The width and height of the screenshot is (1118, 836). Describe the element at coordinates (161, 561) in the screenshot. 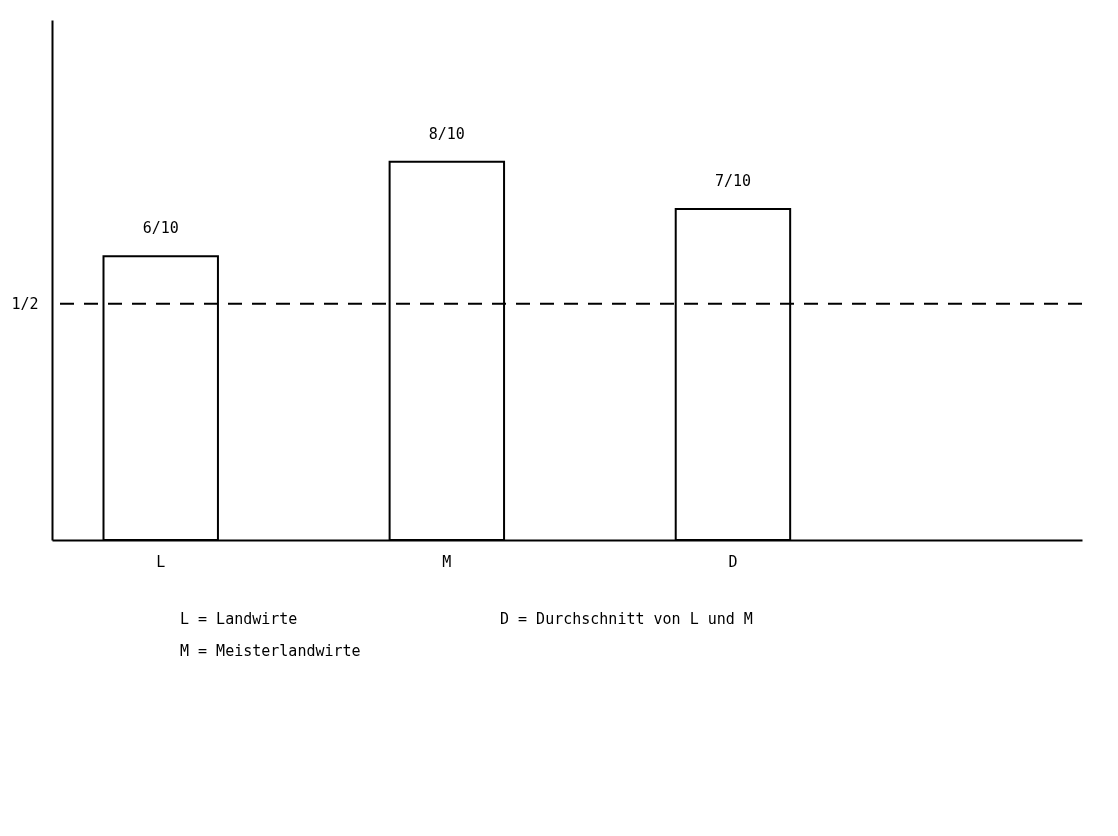

I see `x-tick-label: L` at that location.